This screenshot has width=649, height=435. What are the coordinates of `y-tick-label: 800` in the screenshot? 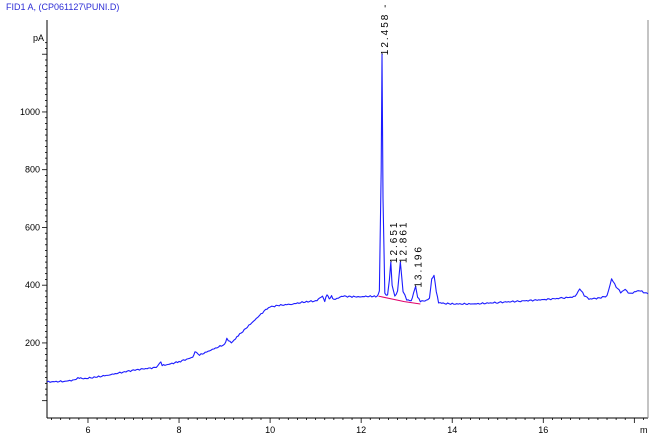 It's located at (32, 170).